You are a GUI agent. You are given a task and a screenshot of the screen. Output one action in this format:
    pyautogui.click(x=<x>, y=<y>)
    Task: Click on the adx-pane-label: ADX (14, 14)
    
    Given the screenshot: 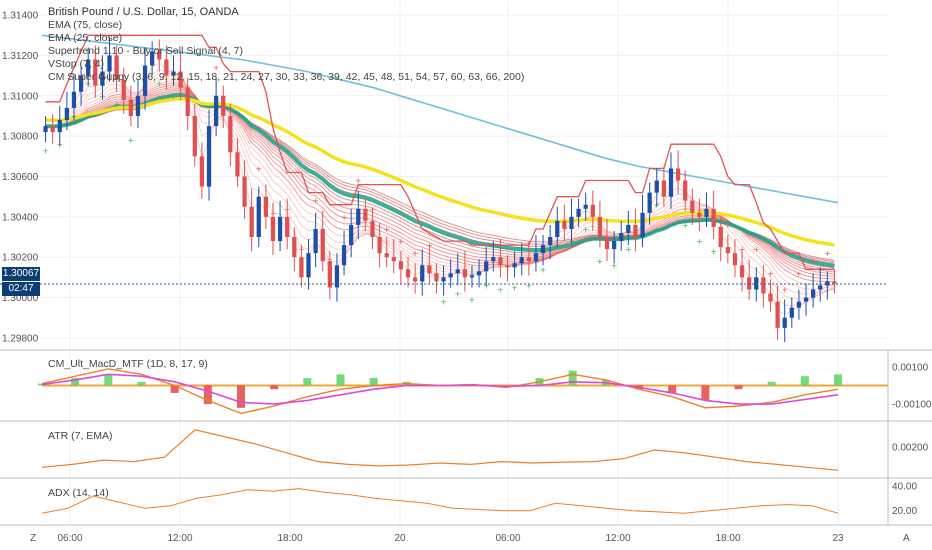 What is the action you would take?
    pyautogui.click(x=78, y=493)
    